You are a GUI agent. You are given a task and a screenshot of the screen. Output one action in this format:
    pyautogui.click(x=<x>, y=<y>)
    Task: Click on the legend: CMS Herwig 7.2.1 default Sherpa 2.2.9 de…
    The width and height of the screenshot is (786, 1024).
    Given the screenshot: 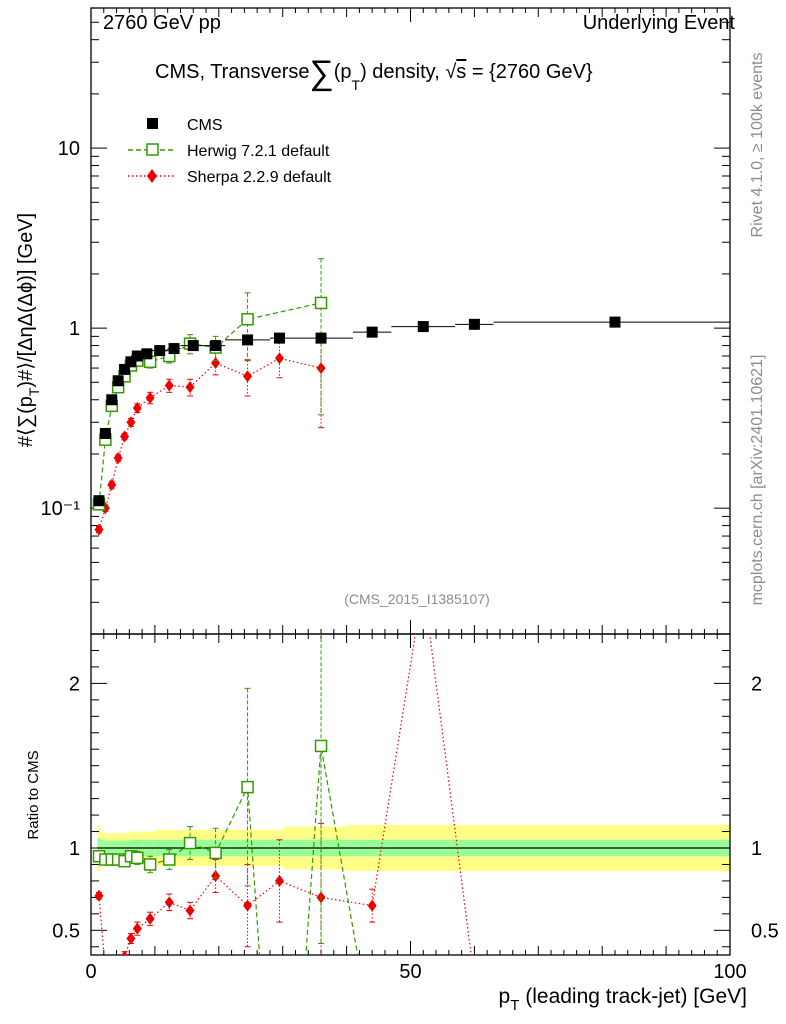 What is the action you would take?
    pyautogui.click(x=230, y=151)
    